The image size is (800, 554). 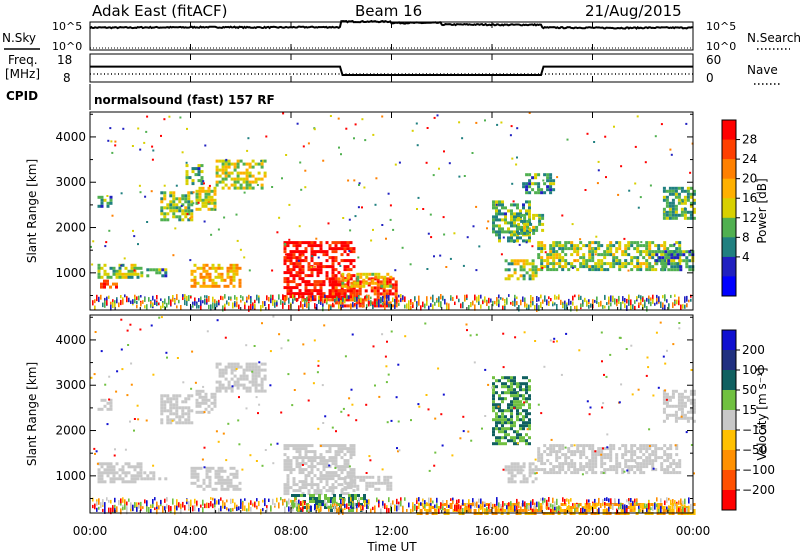 I want to click on date-title: 21/Aug/2015, so click(x=633, y=11).